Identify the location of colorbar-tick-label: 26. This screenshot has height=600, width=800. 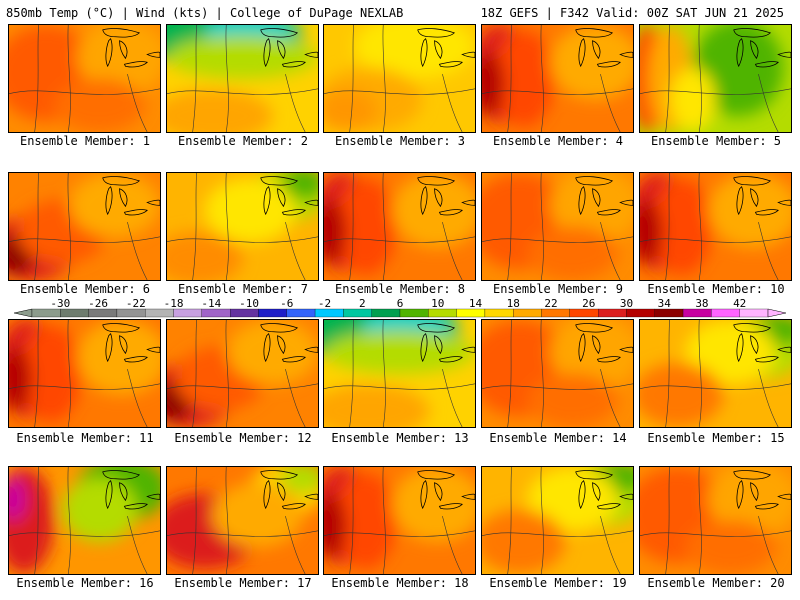
(588, 304).